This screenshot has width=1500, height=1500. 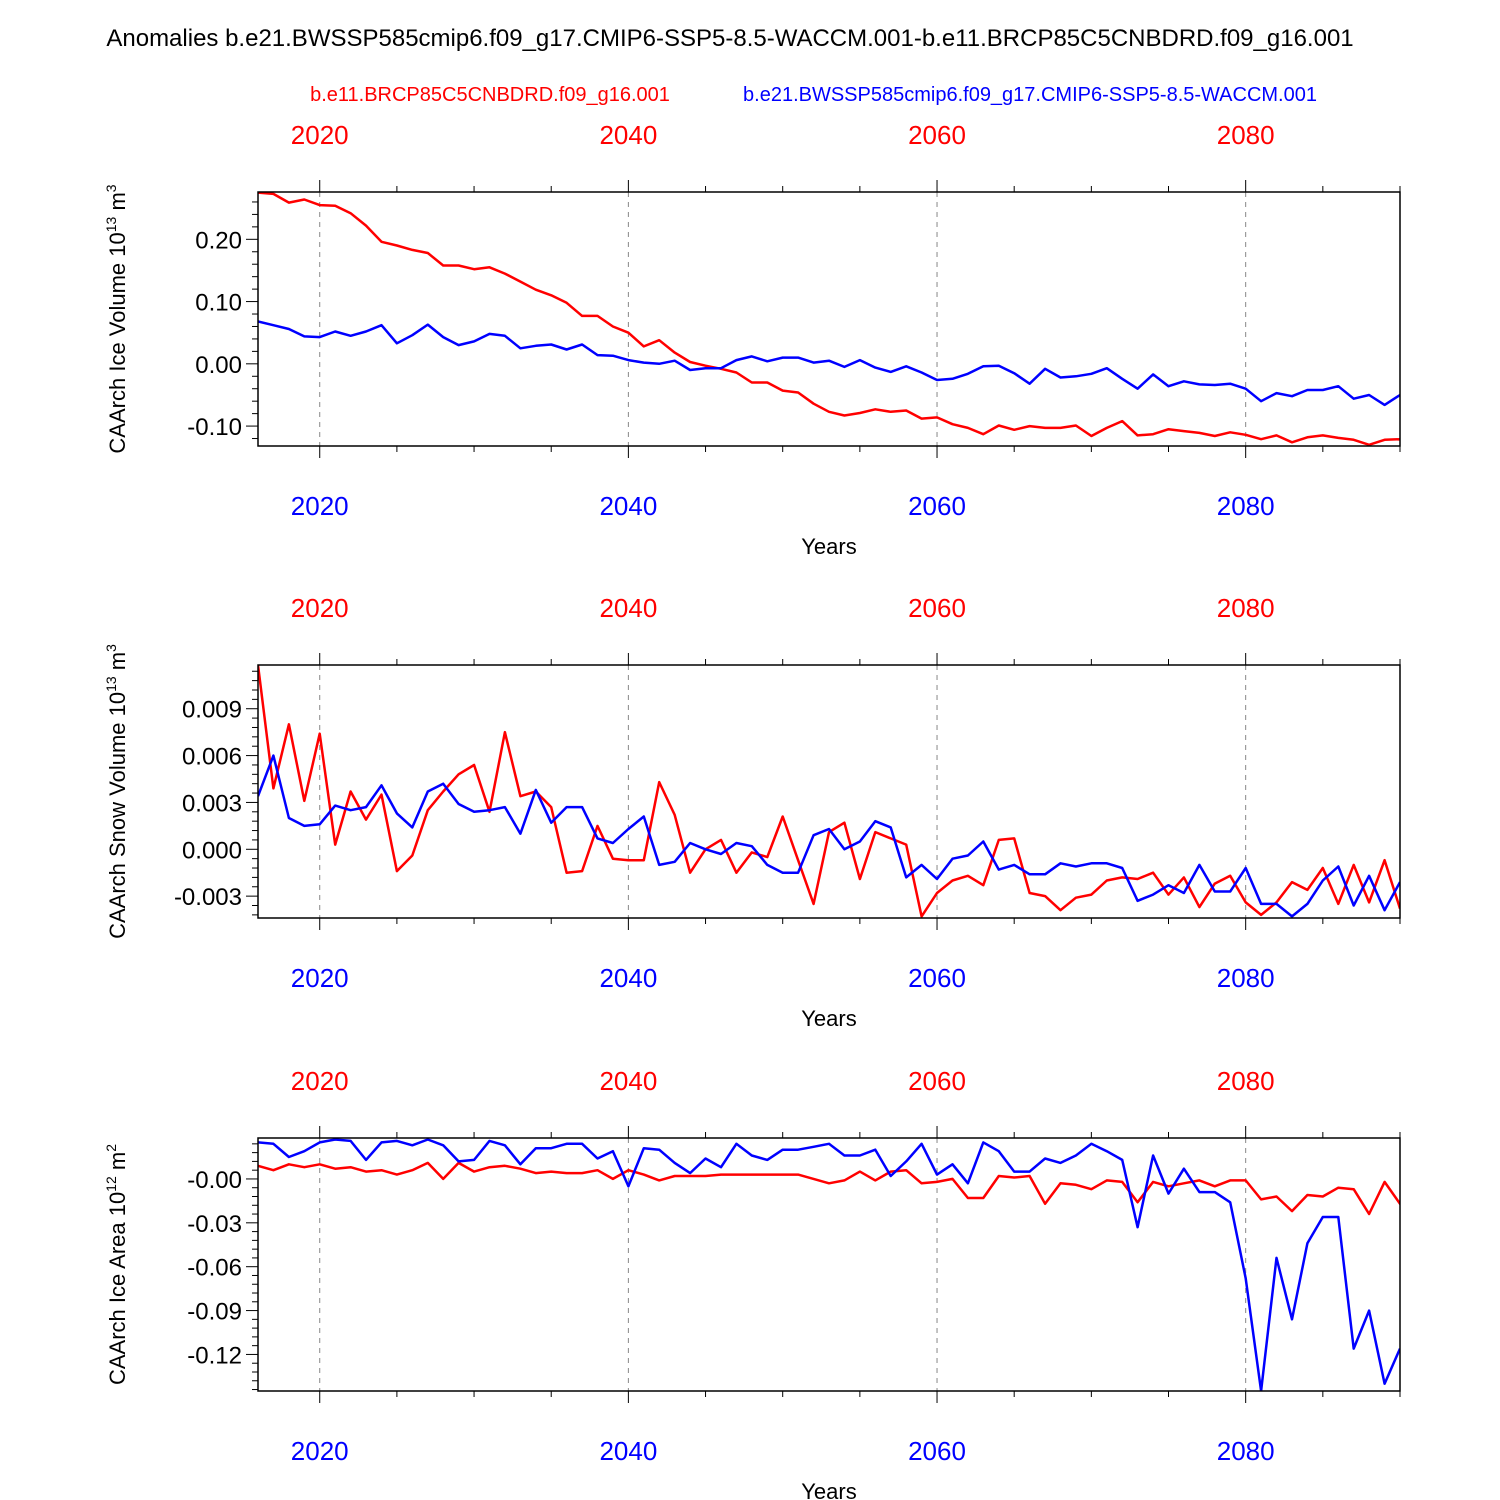 I want to click on y-tick-label: 0.10, so click(x=218, y=303).